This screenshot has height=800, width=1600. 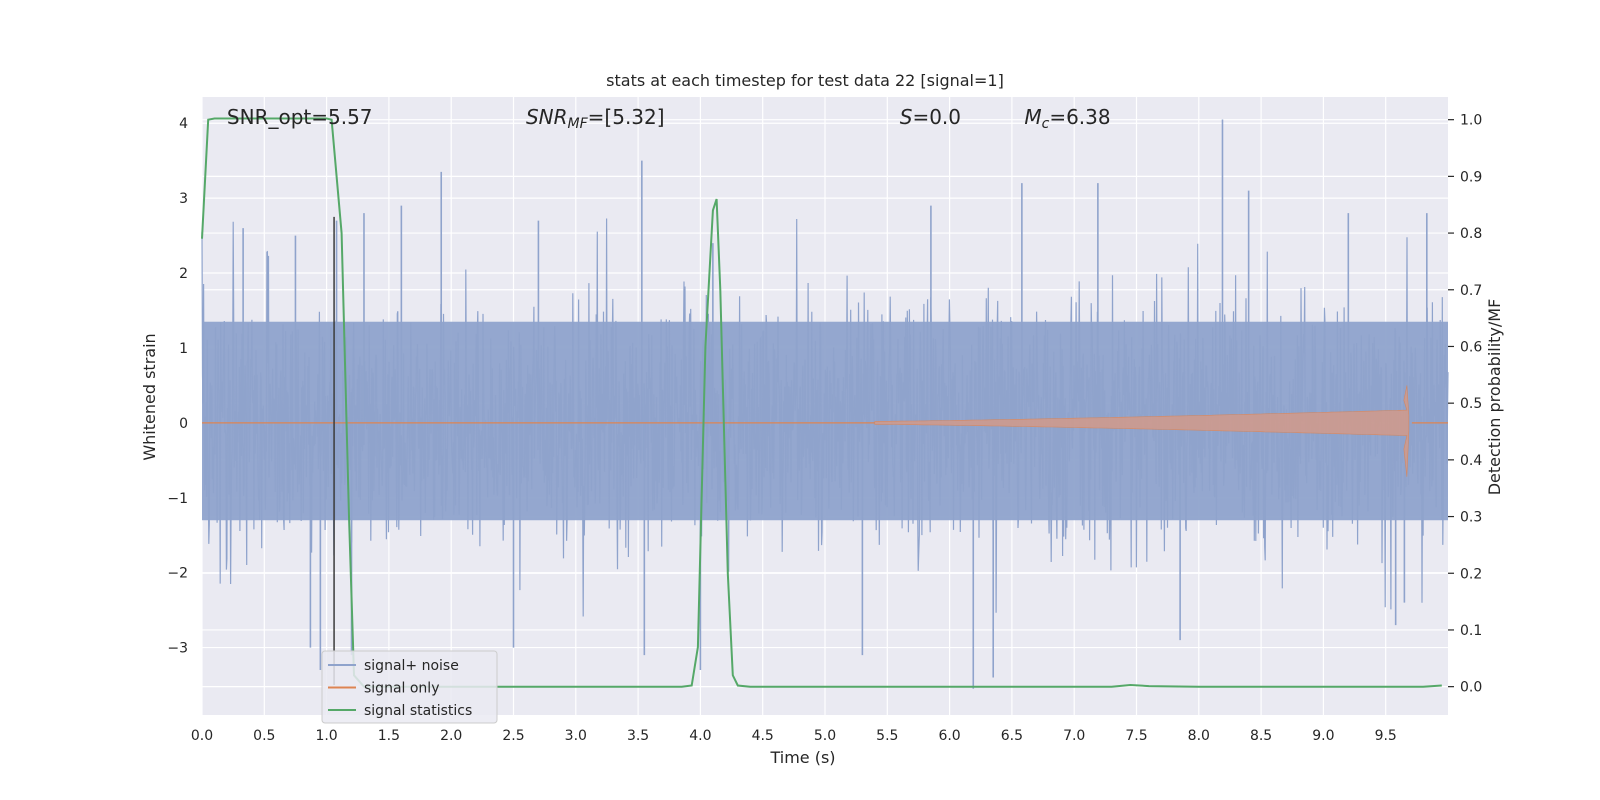 What do you see at coordinates (418, 711) in the screenshot?
I see `legend-entry-label: signal statistics` at bounding box center [418, 711].